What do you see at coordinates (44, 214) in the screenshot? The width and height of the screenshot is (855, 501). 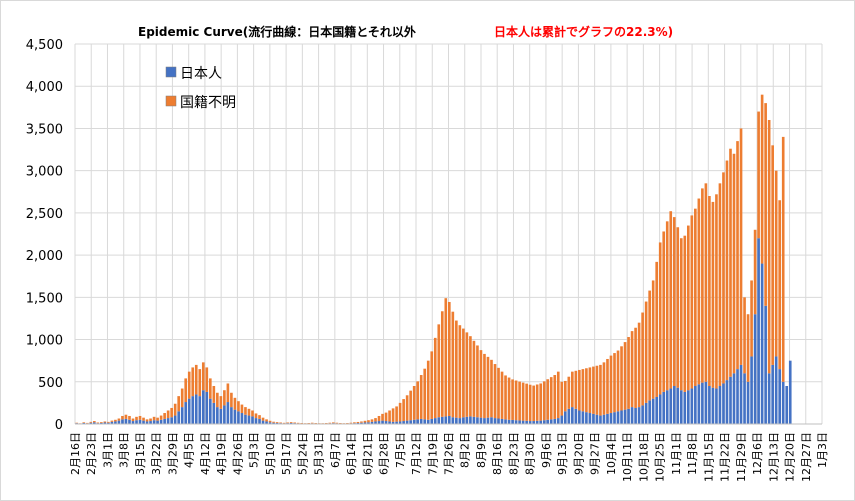 I see `y-tick-label: 2,500` at bounding box center [44, 214].